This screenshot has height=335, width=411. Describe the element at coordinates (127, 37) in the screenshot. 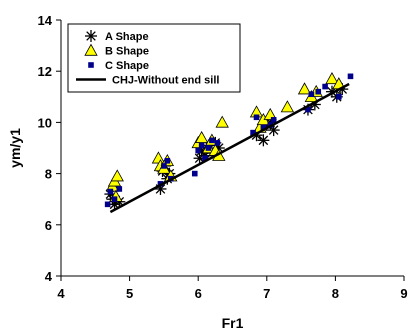

I see `legend-label: A Shape` at that location.